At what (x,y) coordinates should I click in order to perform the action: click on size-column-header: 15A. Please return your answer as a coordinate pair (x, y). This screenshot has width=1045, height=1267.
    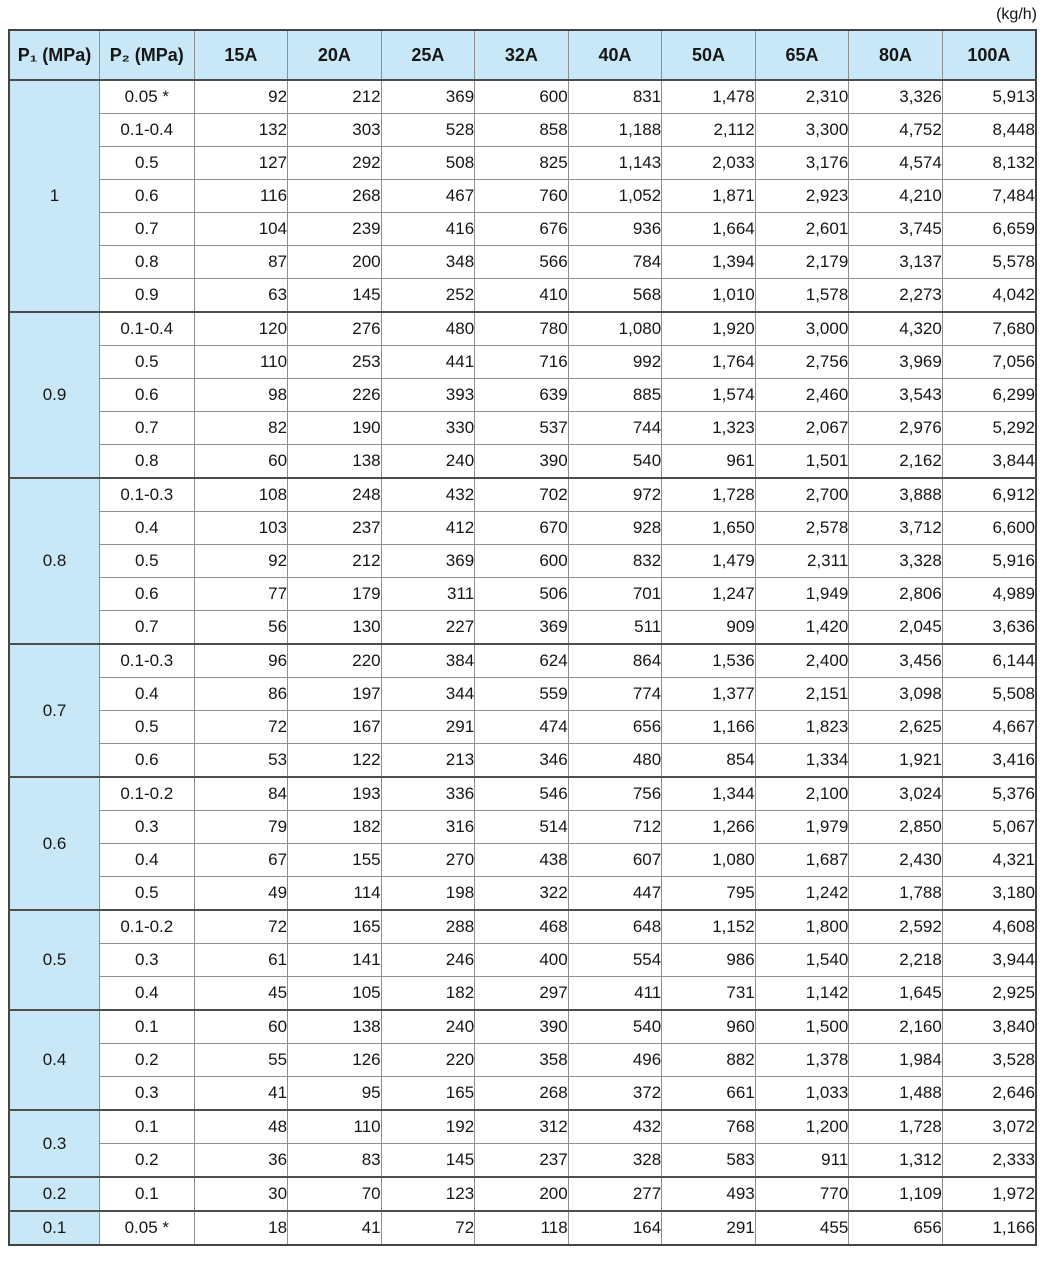
    Looking at the image, I should click on (241, 55).